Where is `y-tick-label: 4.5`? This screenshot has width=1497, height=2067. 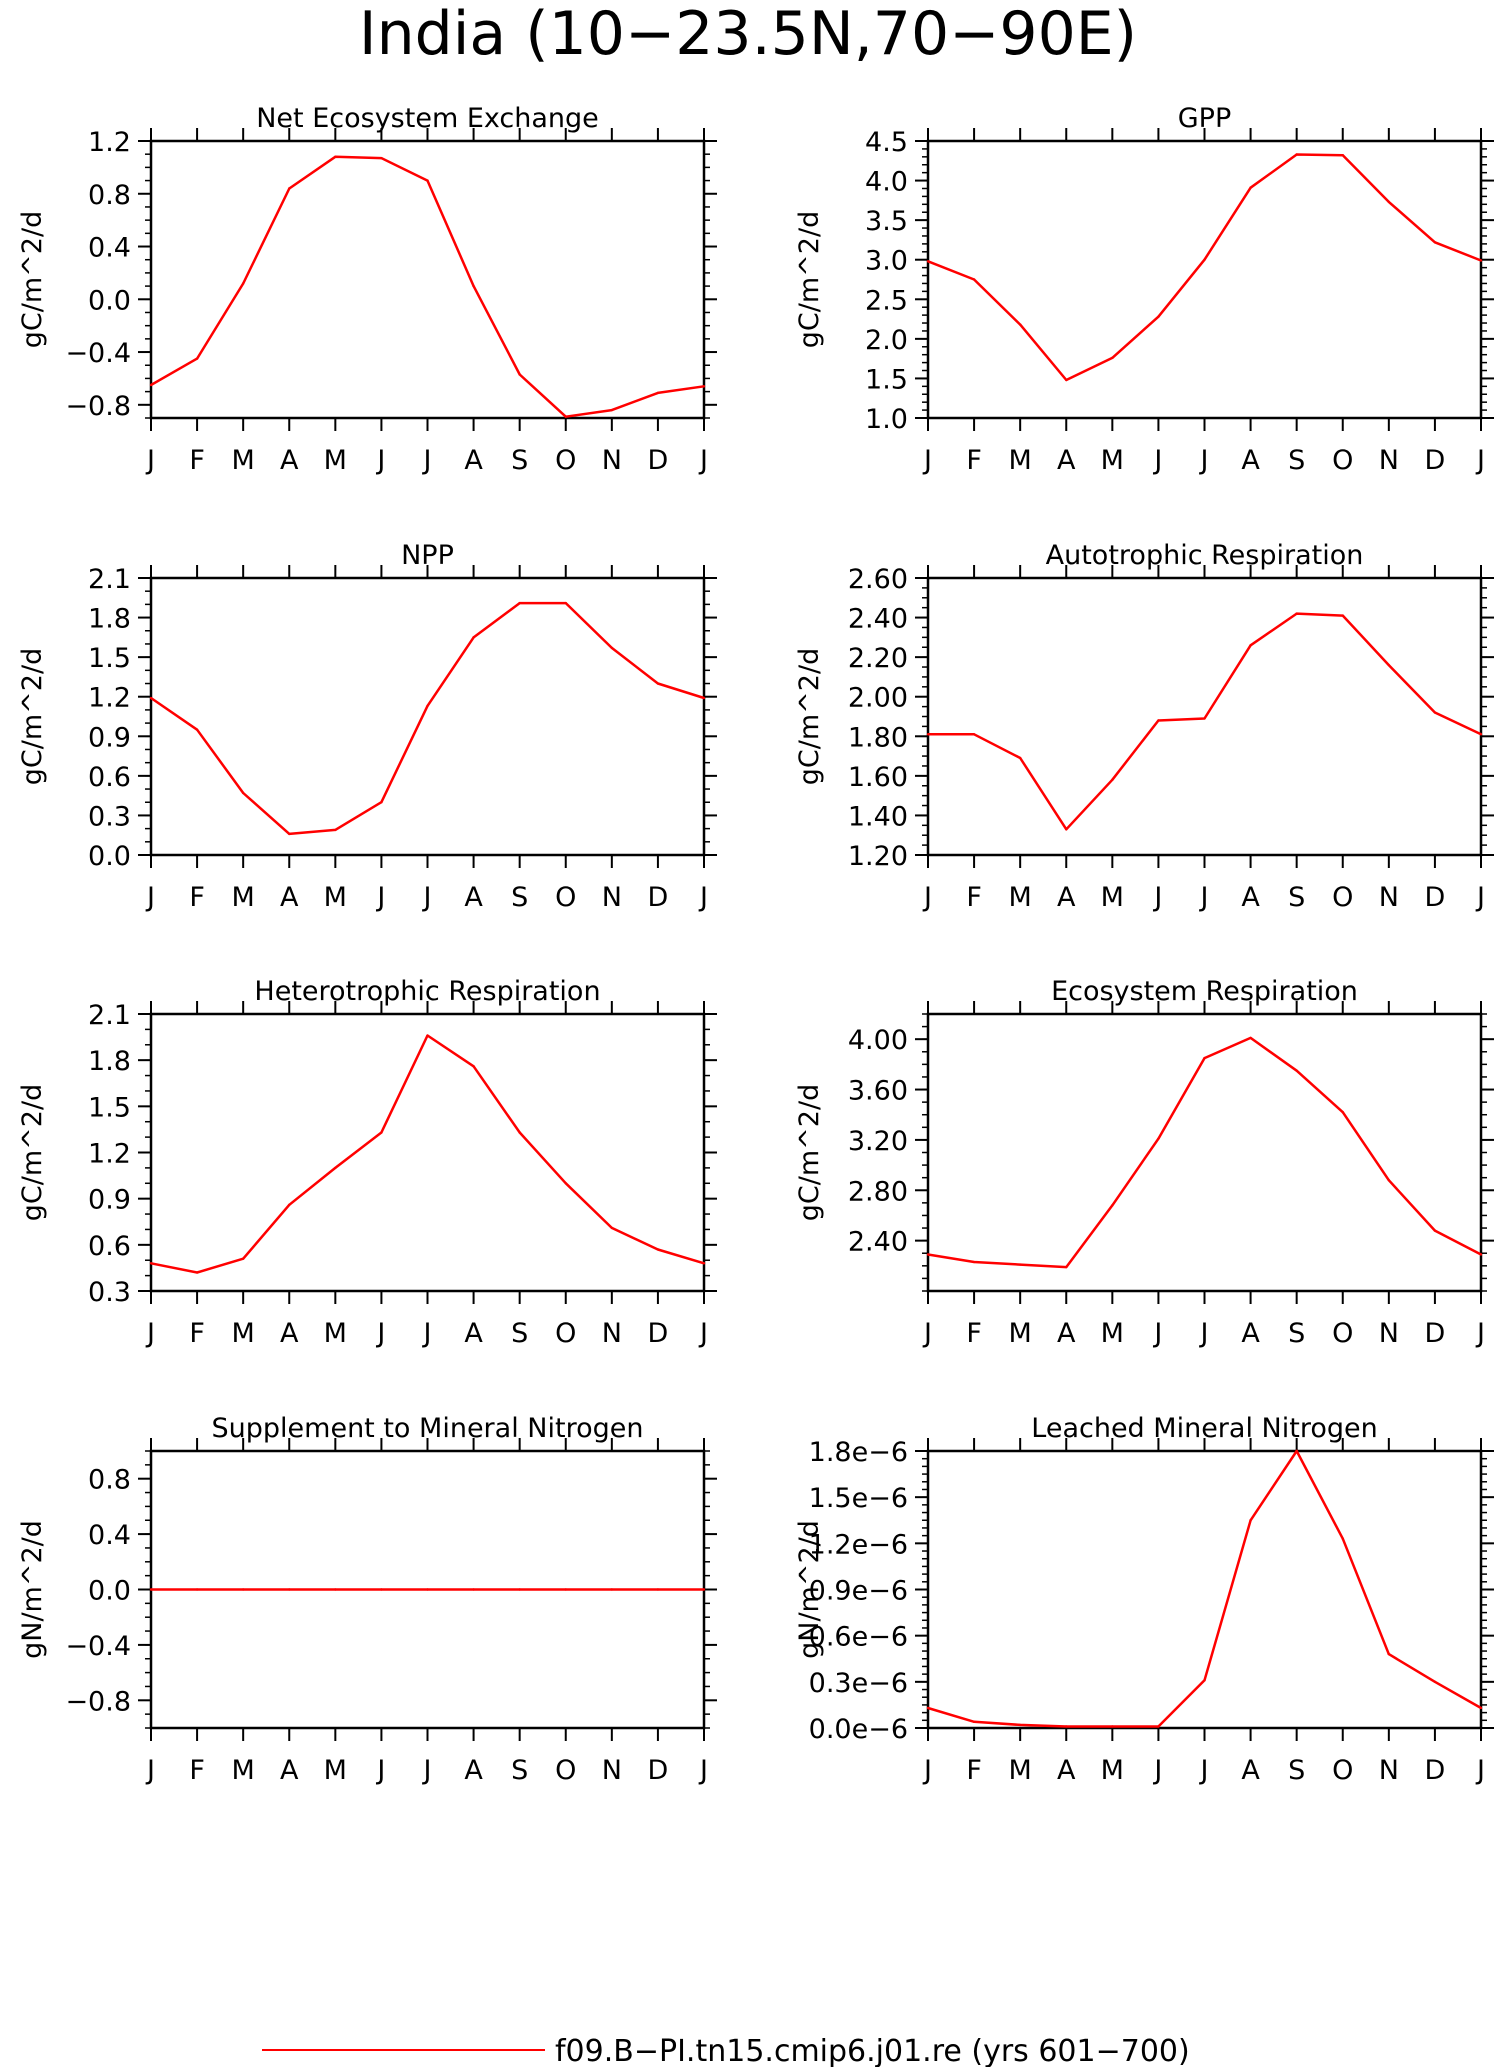 y-tick-label: 4.5 is located at coordinates (886, 142).